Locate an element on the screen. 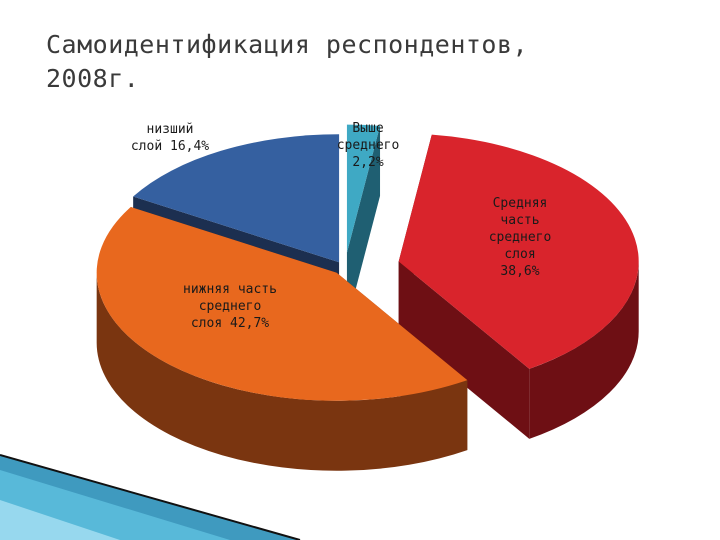 The width and height of the screenshot is (720, 540). slide-title: Самоидентификация респондентов, 2008г. is located at coordinates (287, 61).